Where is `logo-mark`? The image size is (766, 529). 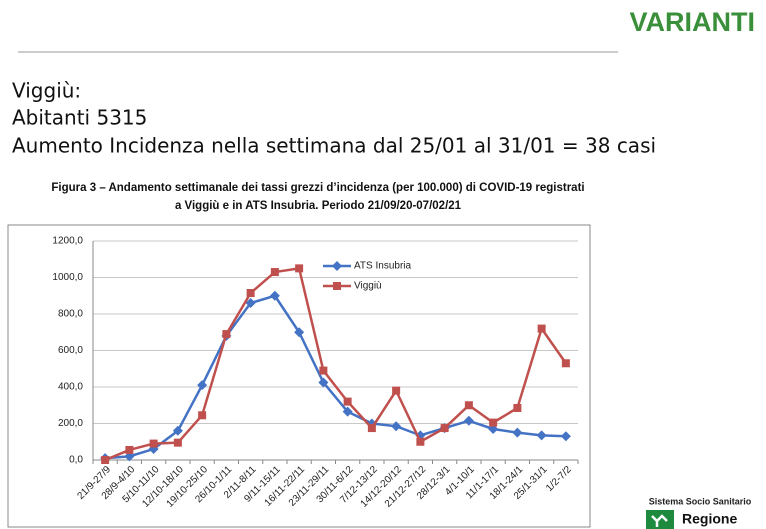 logo-mark is located at coordinates (659, 520).